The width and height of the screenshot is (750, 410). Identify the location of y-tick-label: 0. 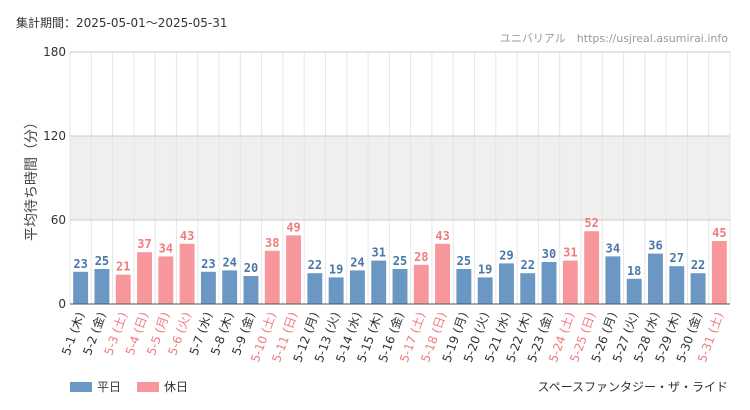
(62, 304).